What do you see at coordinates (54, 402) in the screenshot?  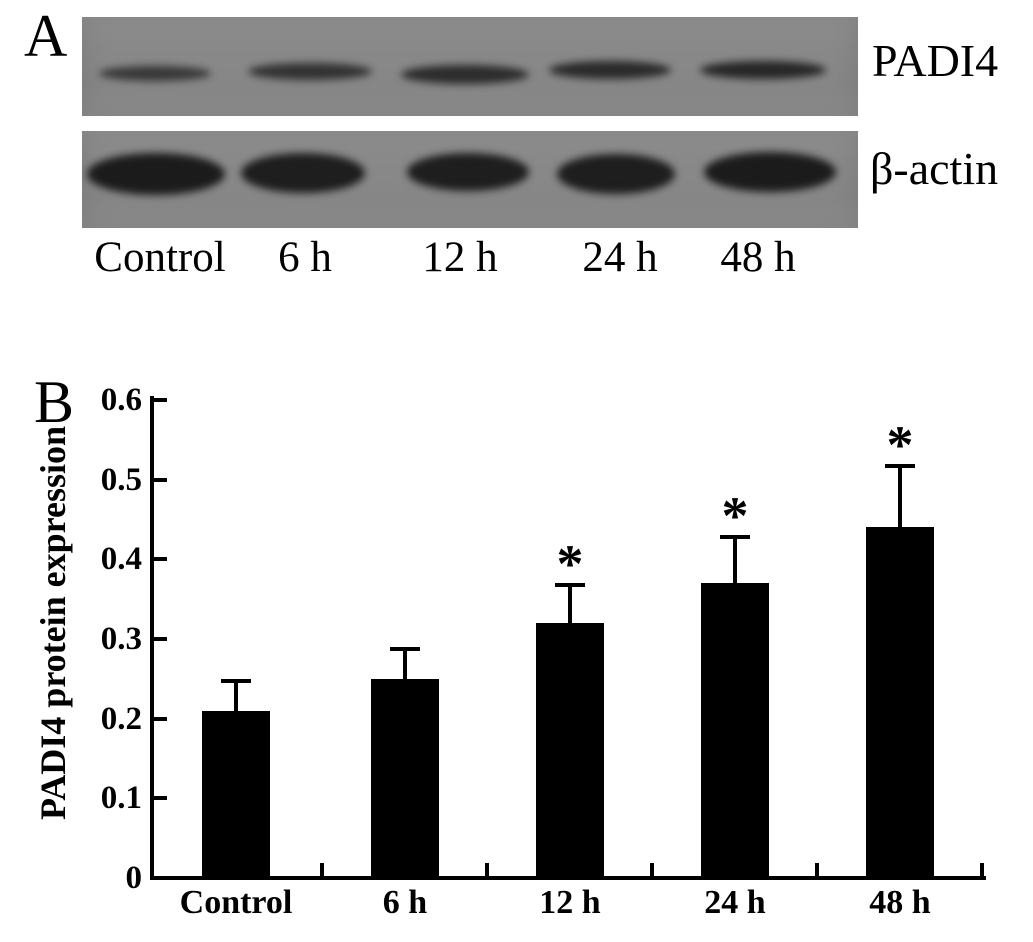 I see `panel-b-letter: B` at bounding box center [54, 402].